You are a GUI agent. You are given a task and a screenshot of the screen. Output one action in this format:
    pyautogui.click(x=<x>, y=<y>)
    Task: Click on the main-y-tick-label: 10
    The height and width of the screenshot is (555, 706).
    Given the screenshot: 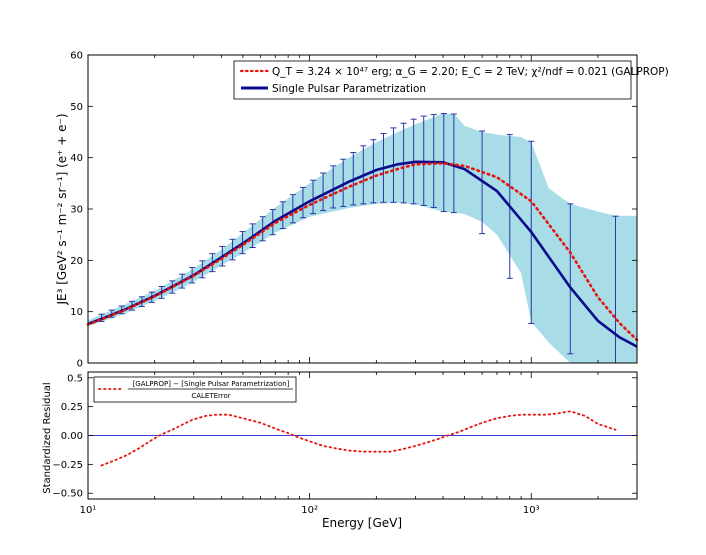 What is the action you would take?
    pyautogui.click(x=76, y=312)
    